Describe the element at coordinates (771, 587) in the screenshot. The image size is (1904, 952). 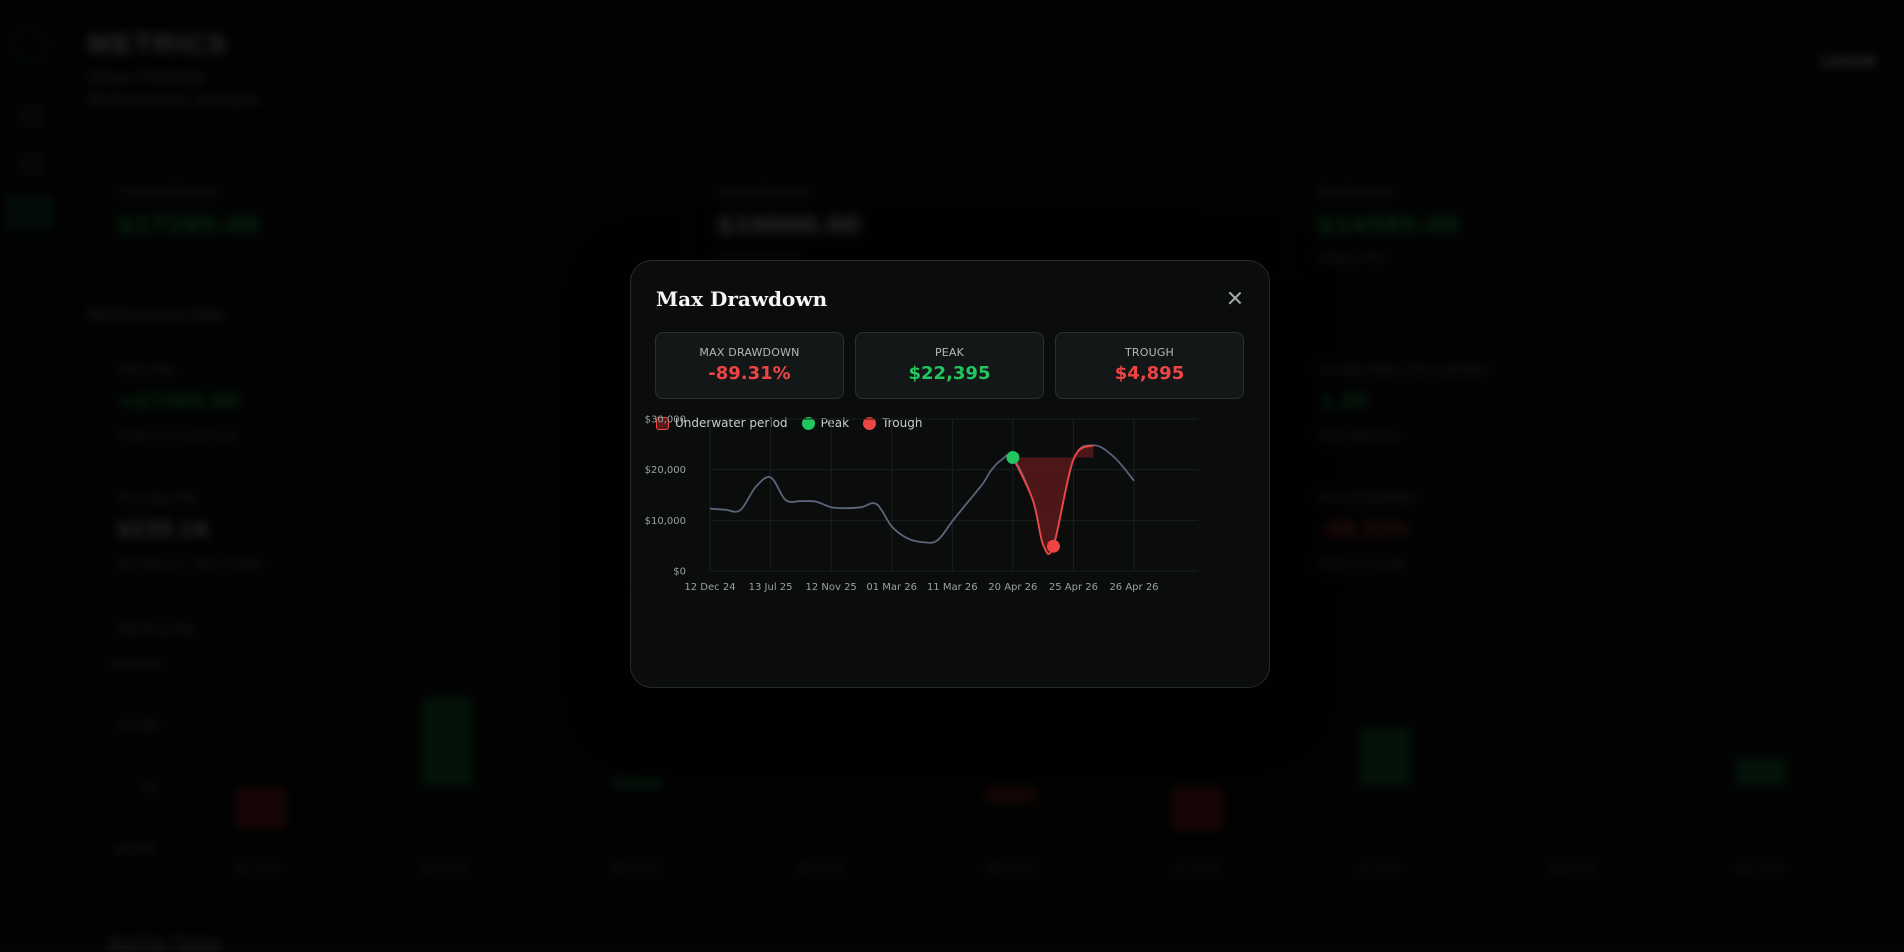
I see `x-tick-label: 13 Jul 25` at that location.